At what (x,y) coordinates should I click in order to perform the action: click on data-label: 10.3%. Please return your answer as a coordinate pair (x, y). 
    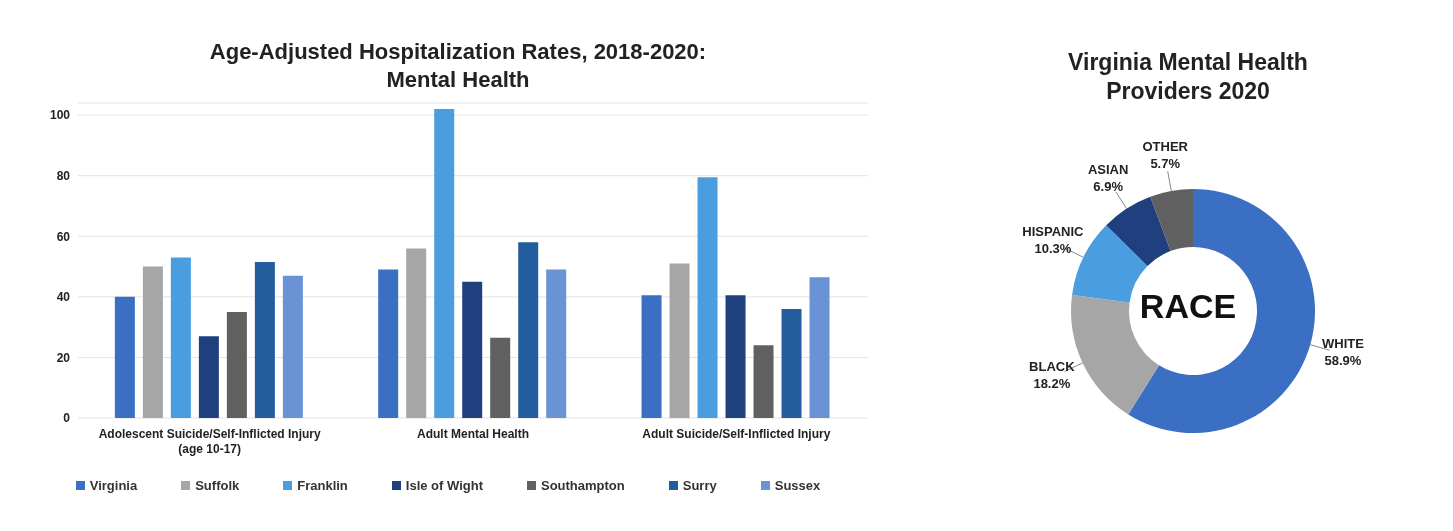
    Looking at the image, I should click on (1053, 248).